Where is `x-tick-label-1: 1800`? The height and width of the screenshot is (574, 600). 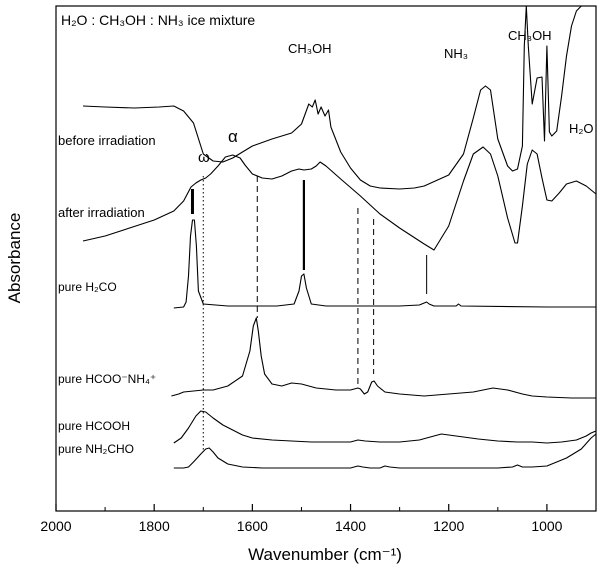 x-tick-label-1: 1800 is located at coordinates (154, 526).